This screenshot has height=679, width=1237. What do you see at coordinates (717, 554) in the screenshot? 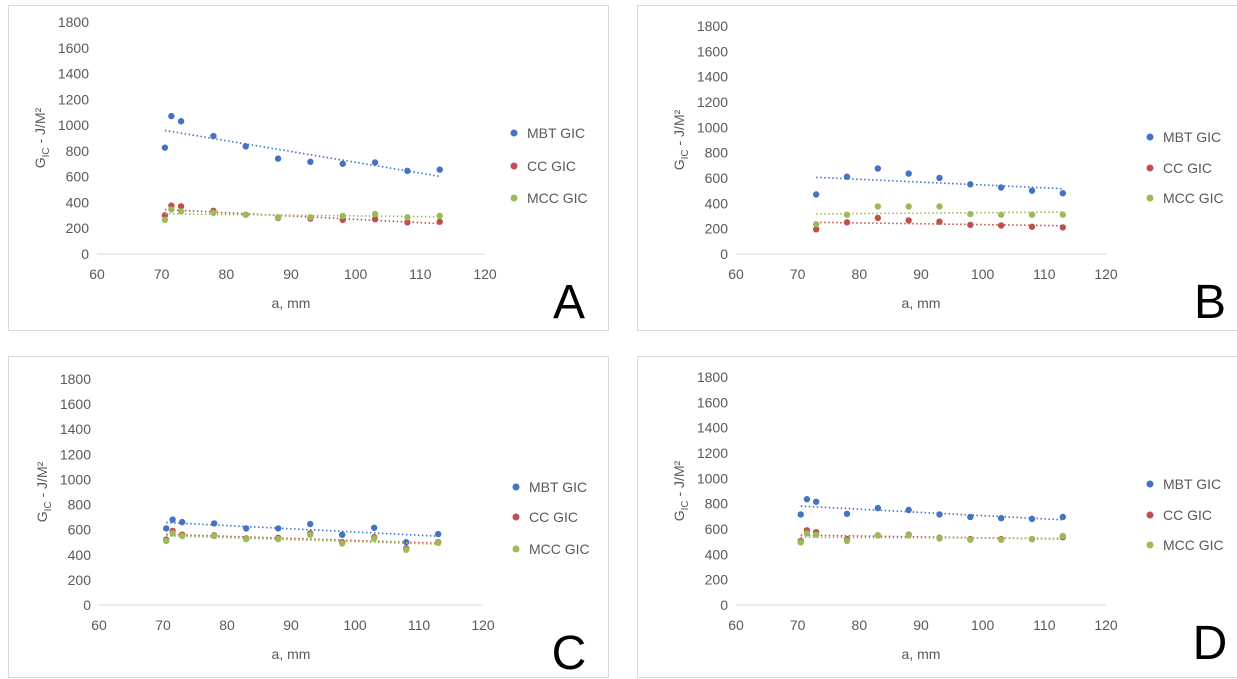
I see `y-tick-label: 400` at bounding box center [717, 554].